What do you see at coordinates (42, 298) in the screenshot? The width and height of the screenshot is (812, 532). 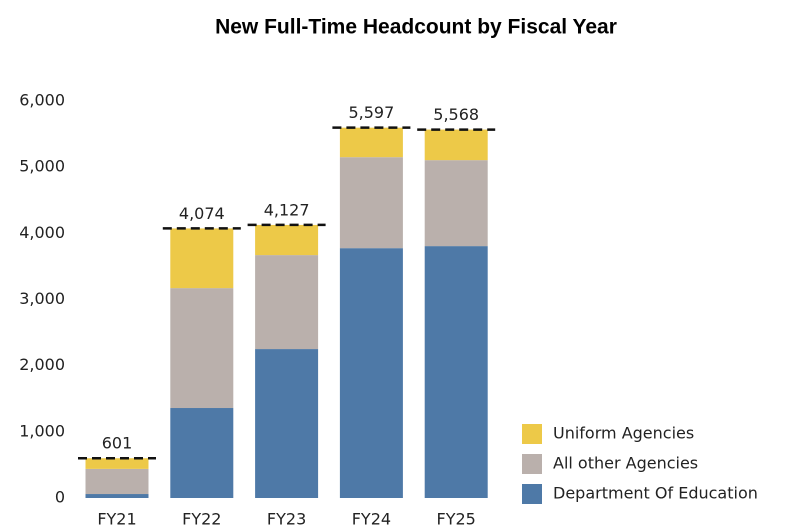 I see `y-tick-label: 3,000` at bounding box center [42, 298].